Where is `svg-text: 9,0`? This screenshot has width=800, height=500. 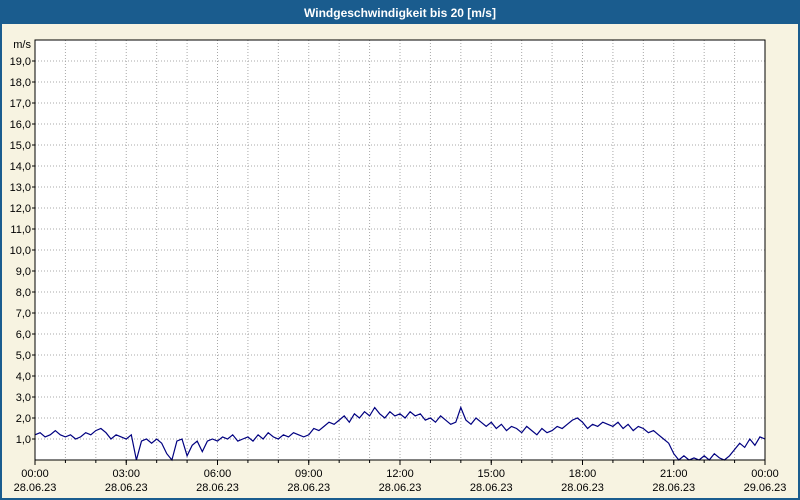
svg-text: 9,0 is located at coordinates (23, 272).